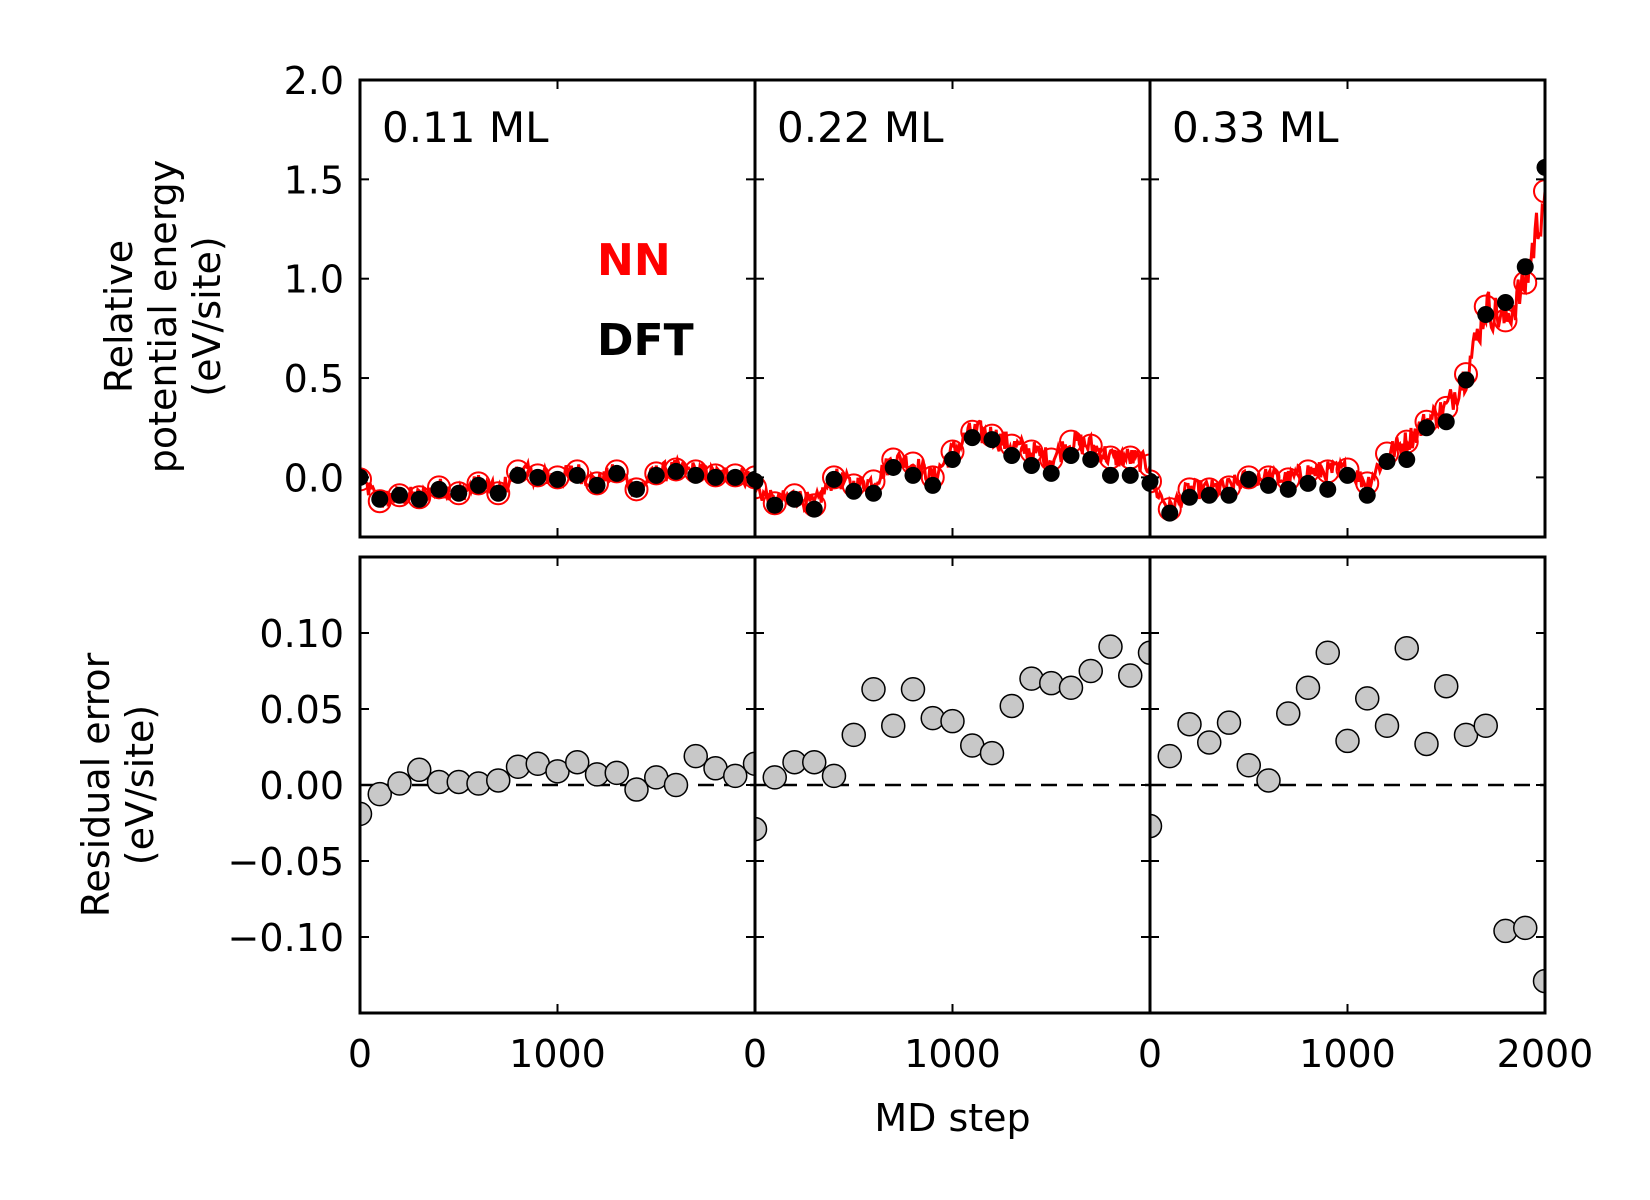  Describe the element at coordinates (286, 862) in the screenshot. I see `y-tick-label: −0.05` at that location.